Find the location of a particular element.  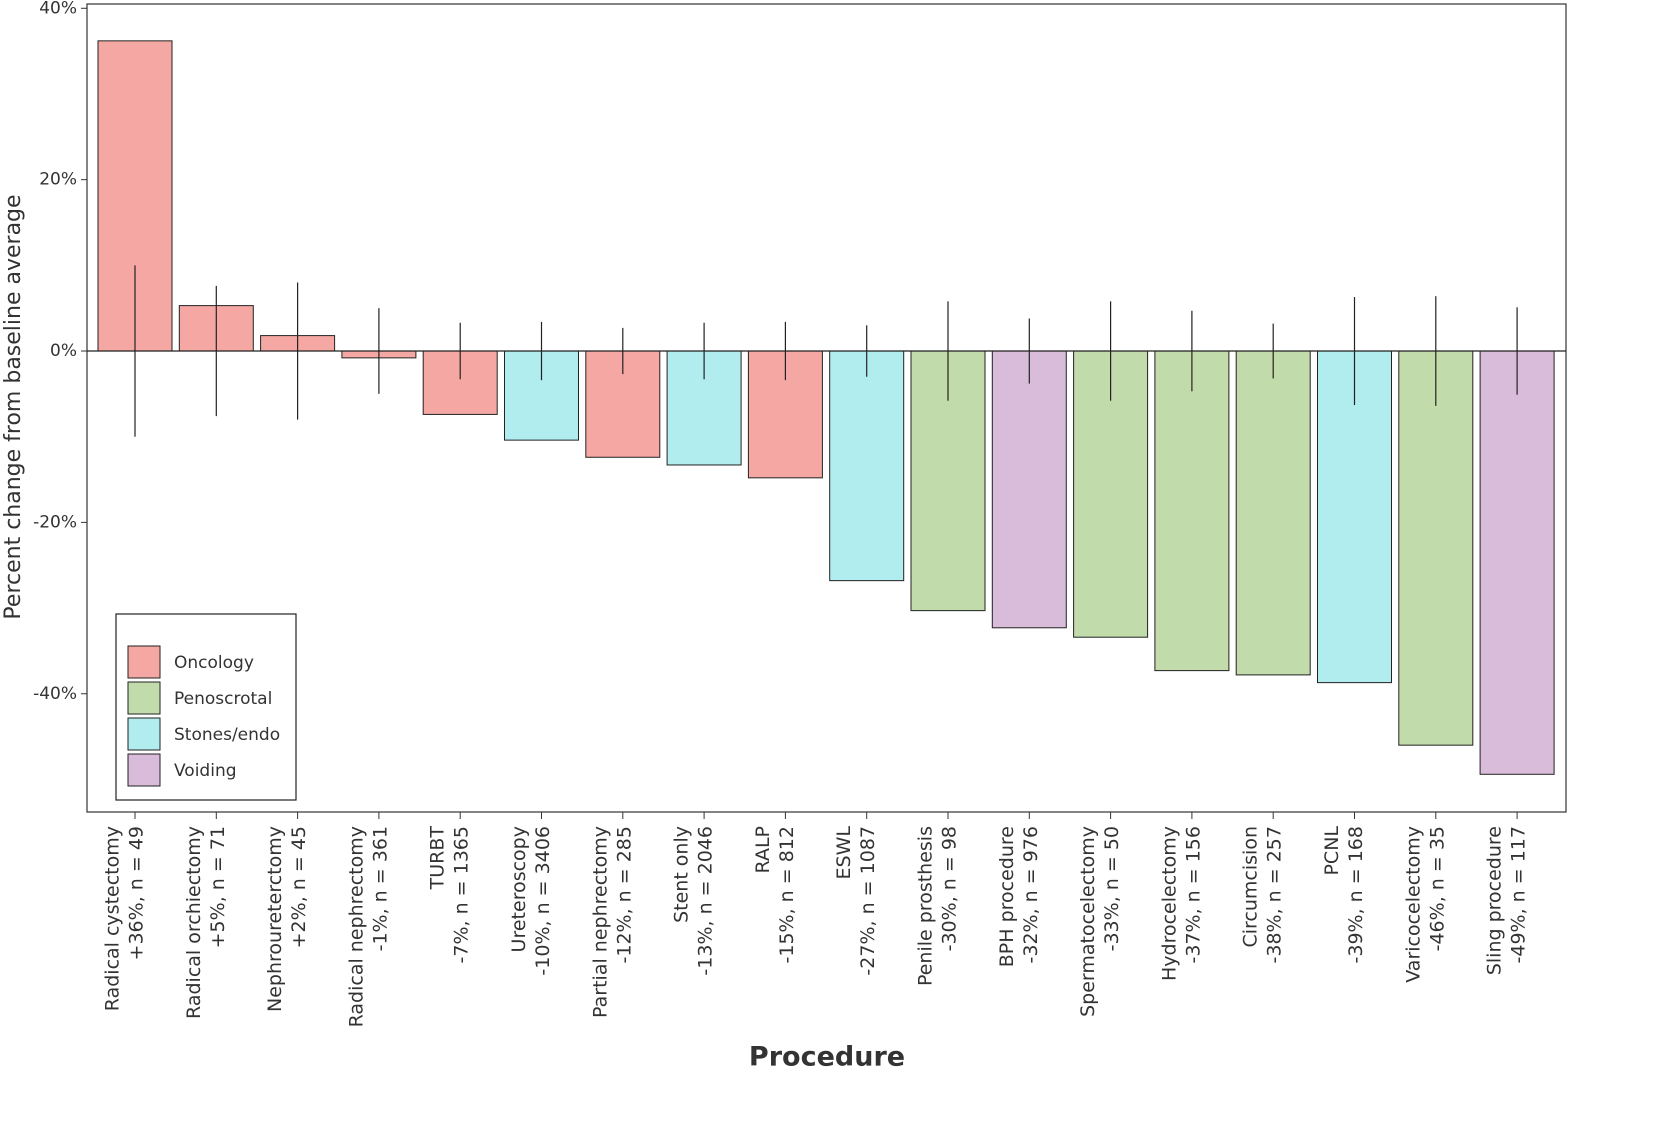

x-tick-label: Radical nephrectomy is located at coordinates (356, 926).